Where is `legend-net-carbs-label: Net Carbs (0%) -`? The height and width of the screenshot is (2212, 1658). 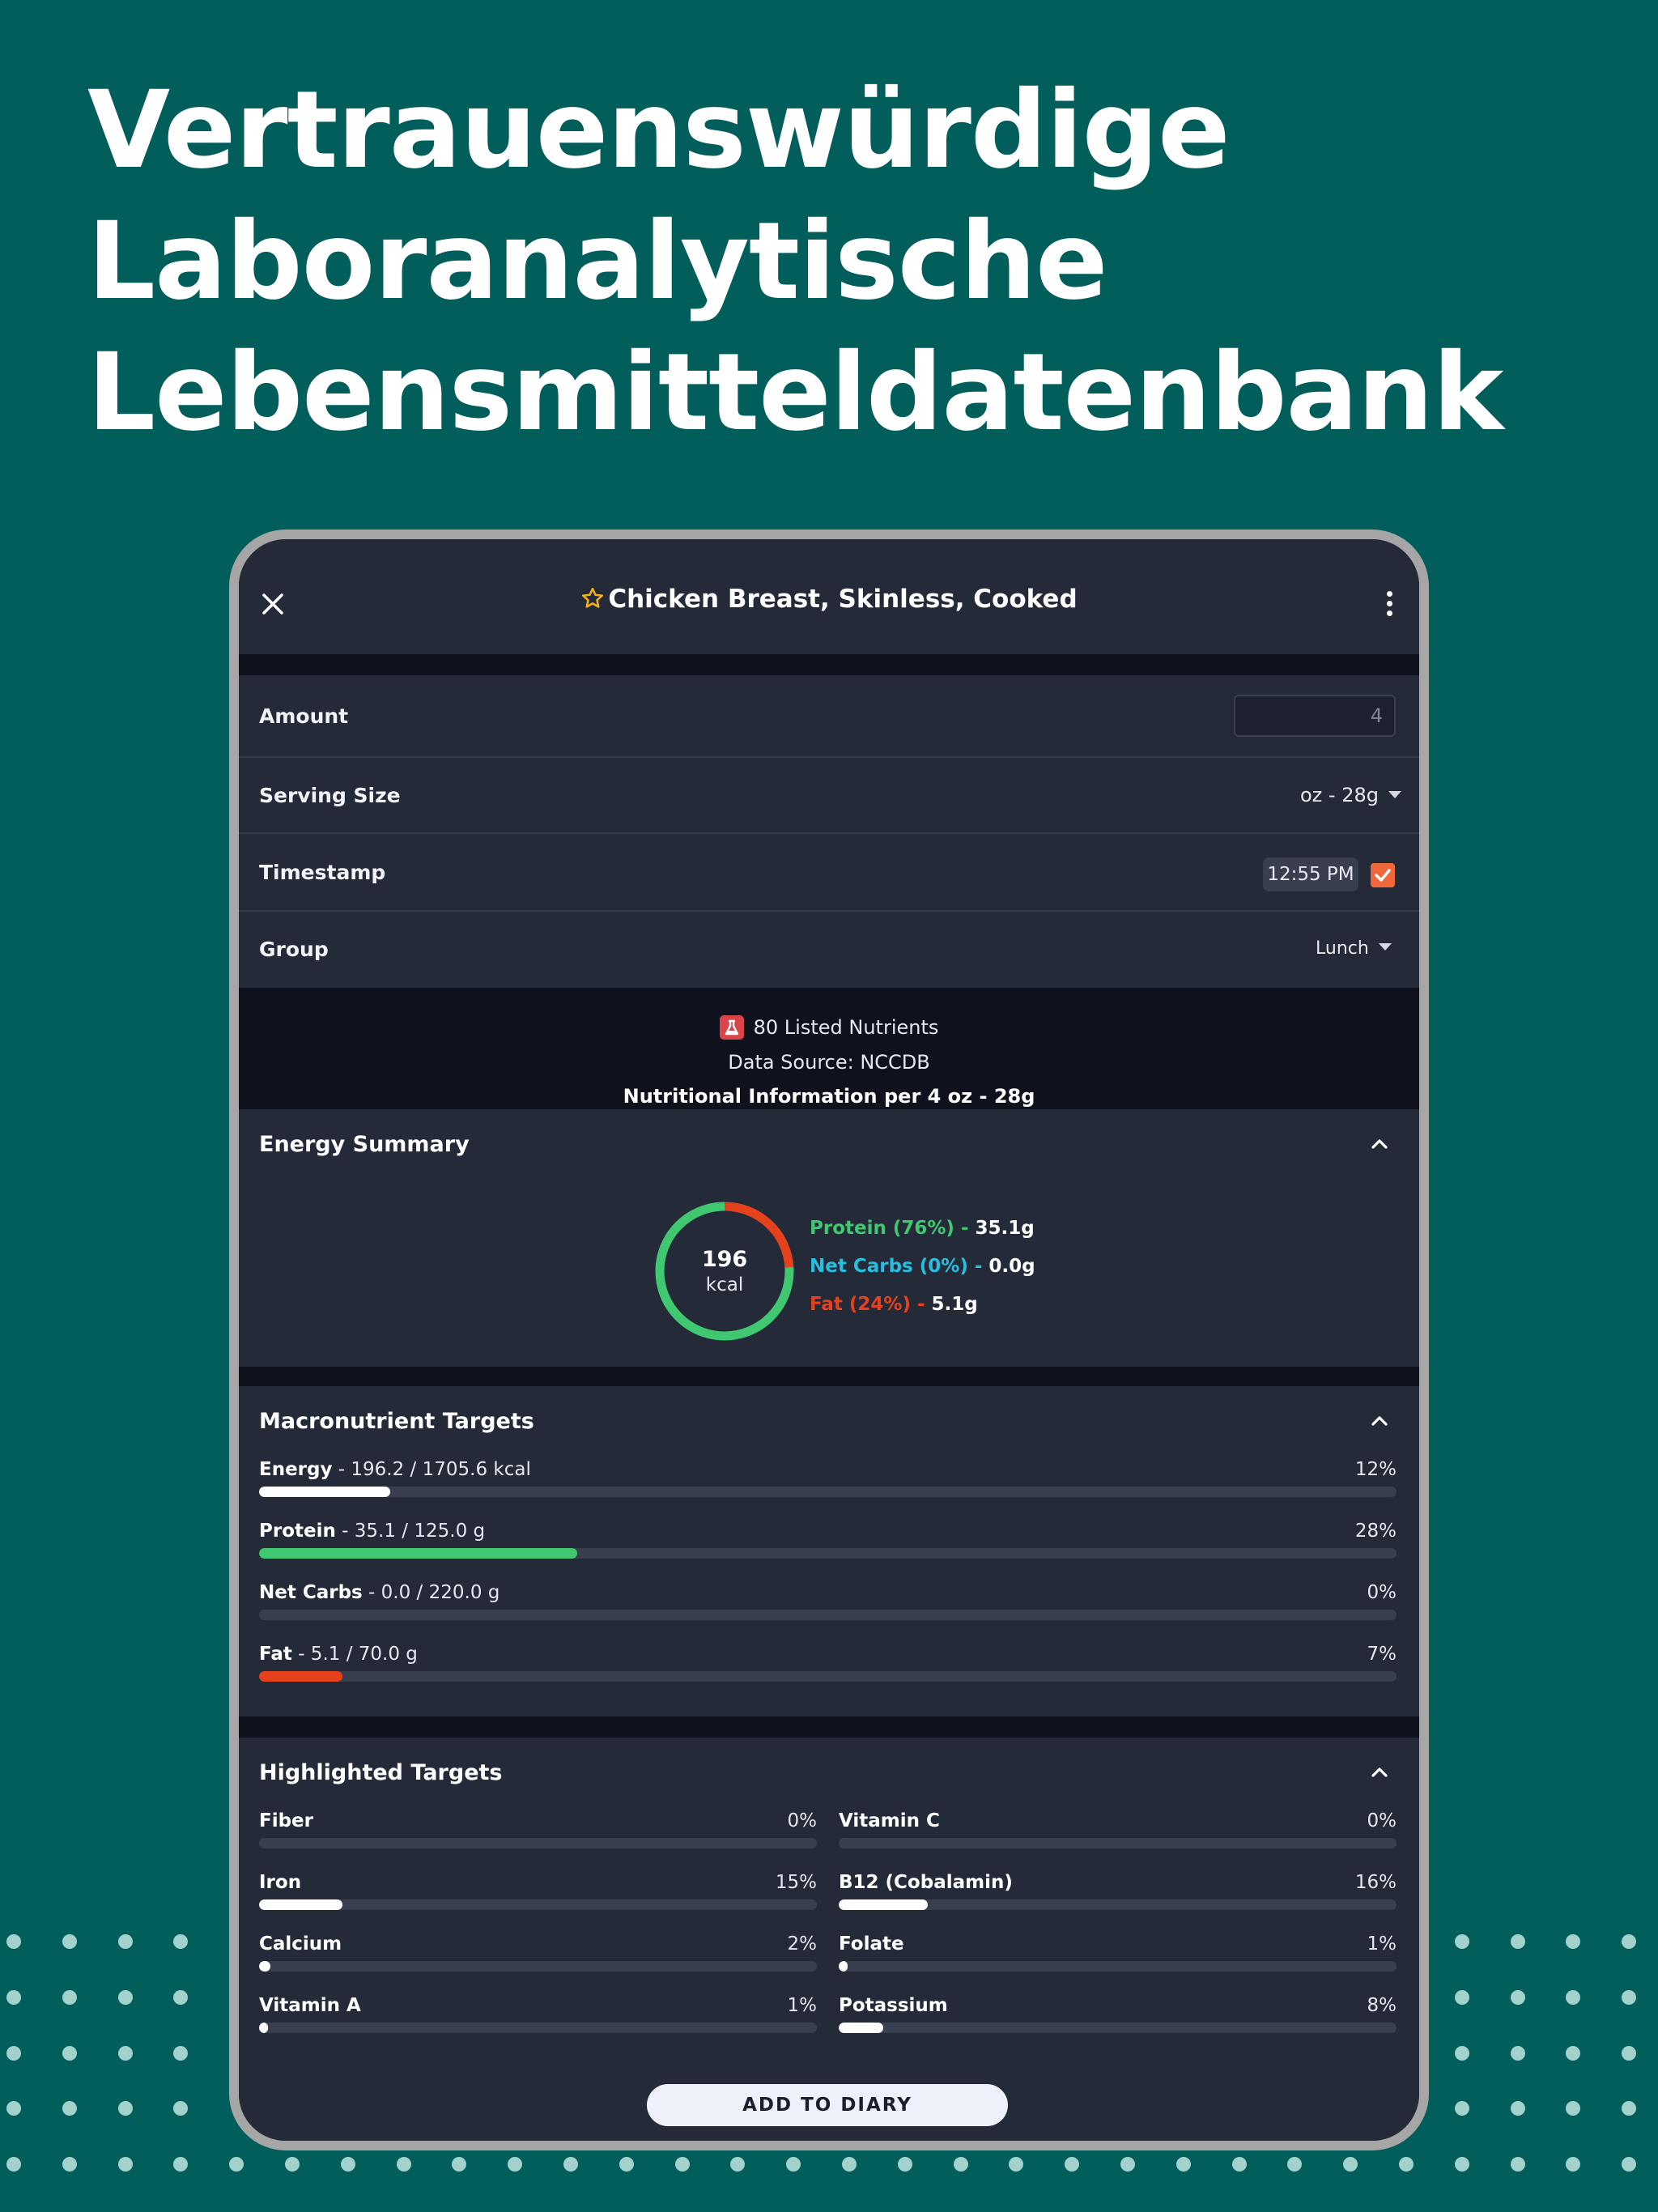 legend-net-carbs-label: Net Carbs (0%) - is located at coordinates (899, 1266).